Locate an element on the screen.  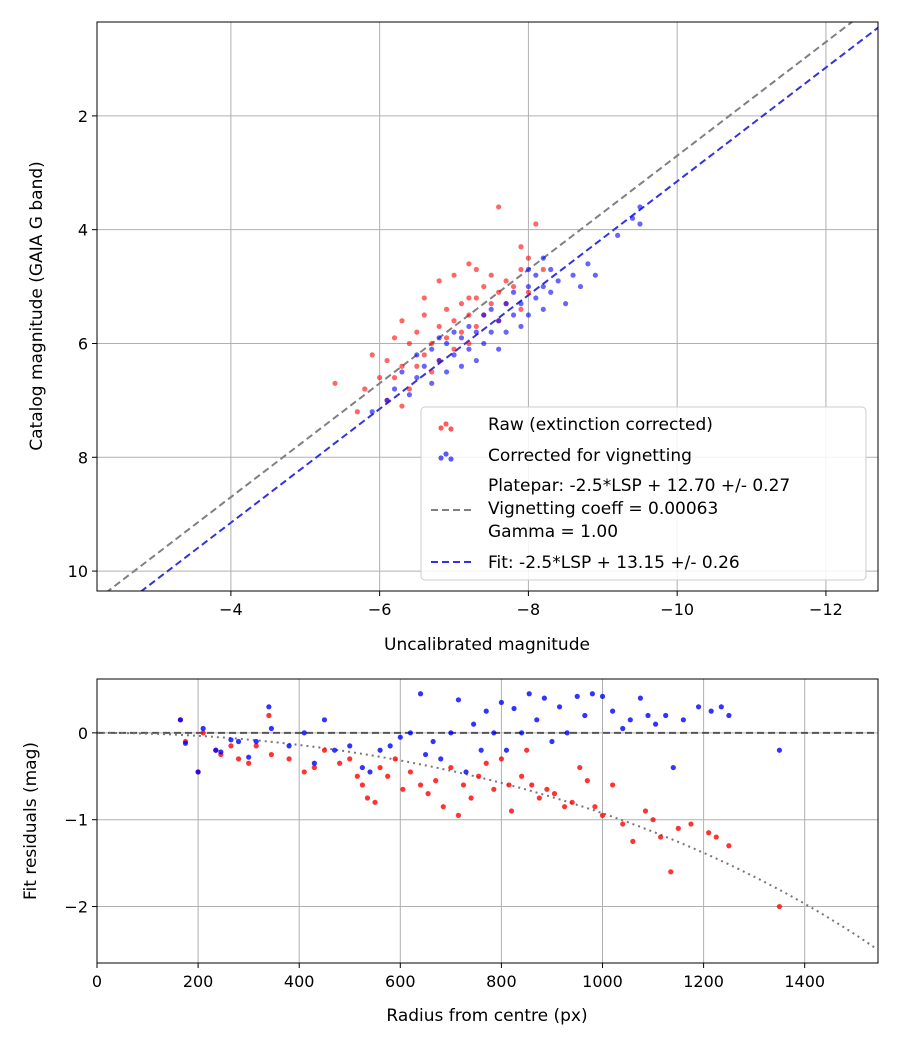
bottom-y-axis-label: Fit residuals (mag) is located at coordinates (31, 821).